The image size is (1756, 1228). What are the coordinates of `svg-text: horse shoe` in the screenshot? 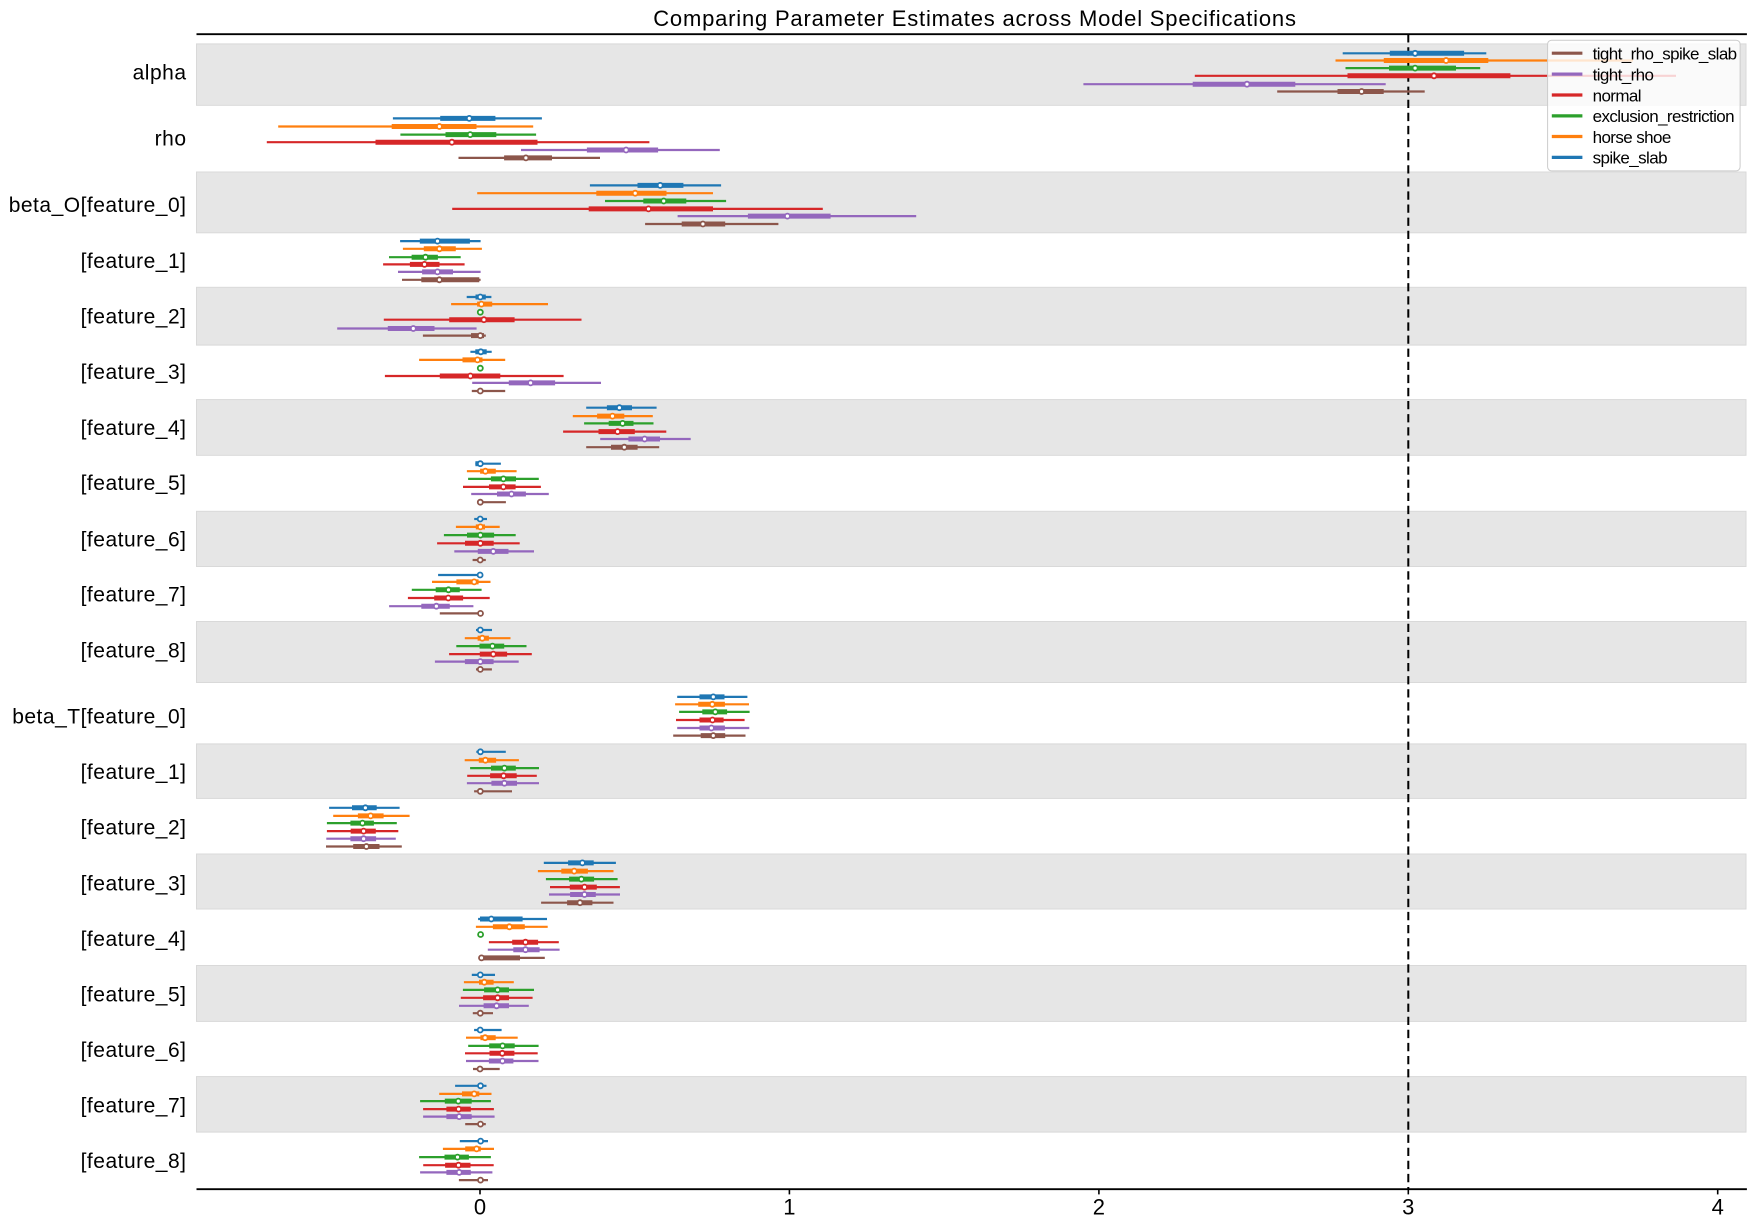 It's located at (1632, 137).